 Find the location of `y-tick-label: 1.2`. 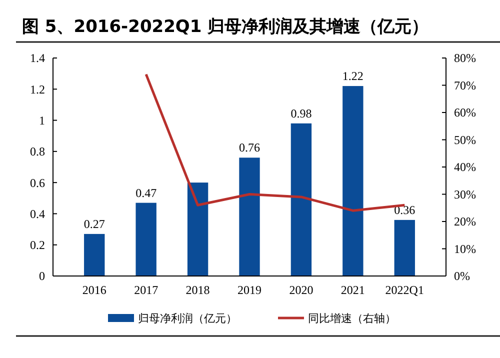

y-tick-label: 1.2 is located at coordinates (37, 89).